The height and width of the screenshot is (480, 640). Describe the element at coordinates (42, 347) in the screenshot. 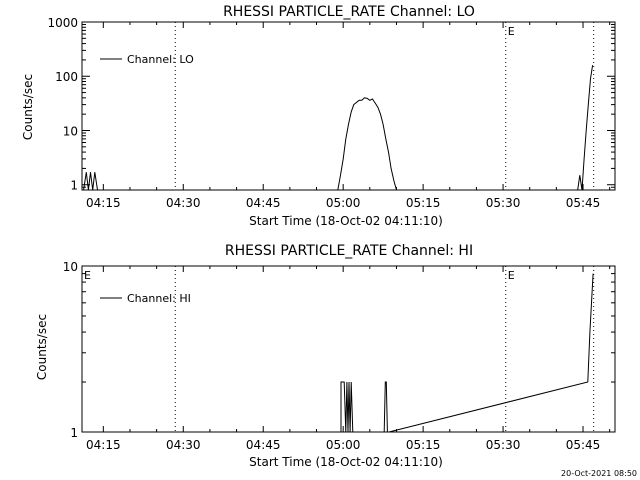

I see `y-axis-label-hi: Counts/sec` at that location.